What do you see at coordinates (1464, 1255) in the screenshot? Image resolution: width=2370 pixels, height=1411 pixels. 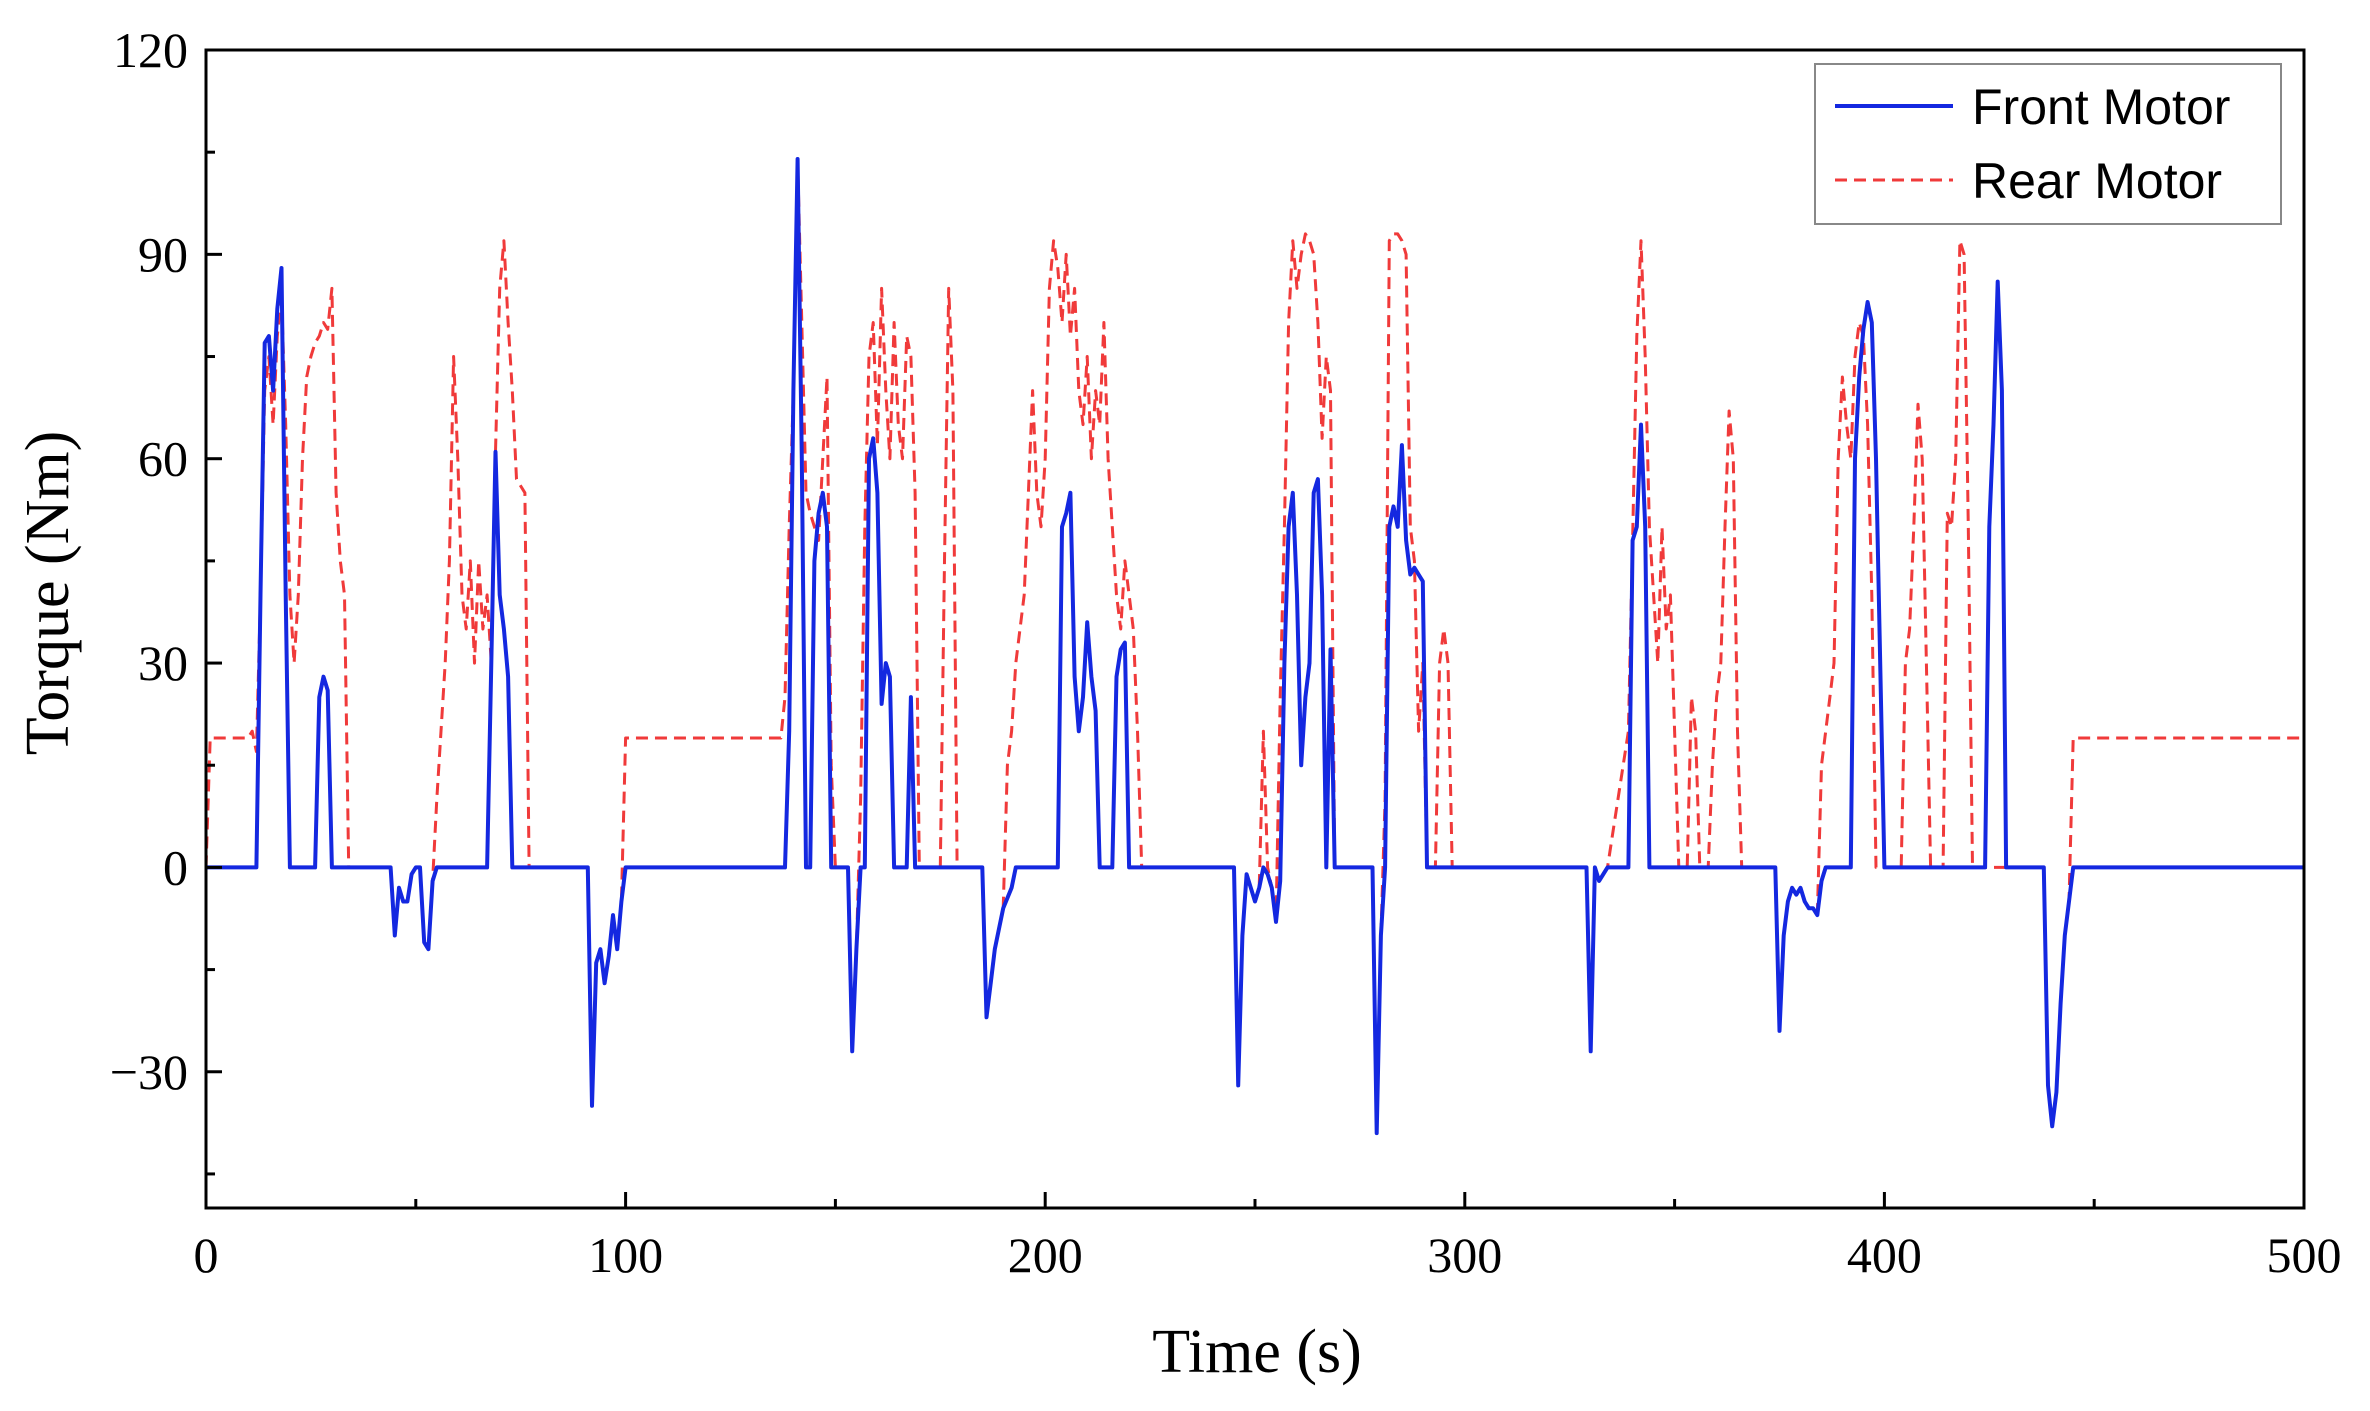 I see `x-tick-label: 300` at bounding box center [1464, 1255].